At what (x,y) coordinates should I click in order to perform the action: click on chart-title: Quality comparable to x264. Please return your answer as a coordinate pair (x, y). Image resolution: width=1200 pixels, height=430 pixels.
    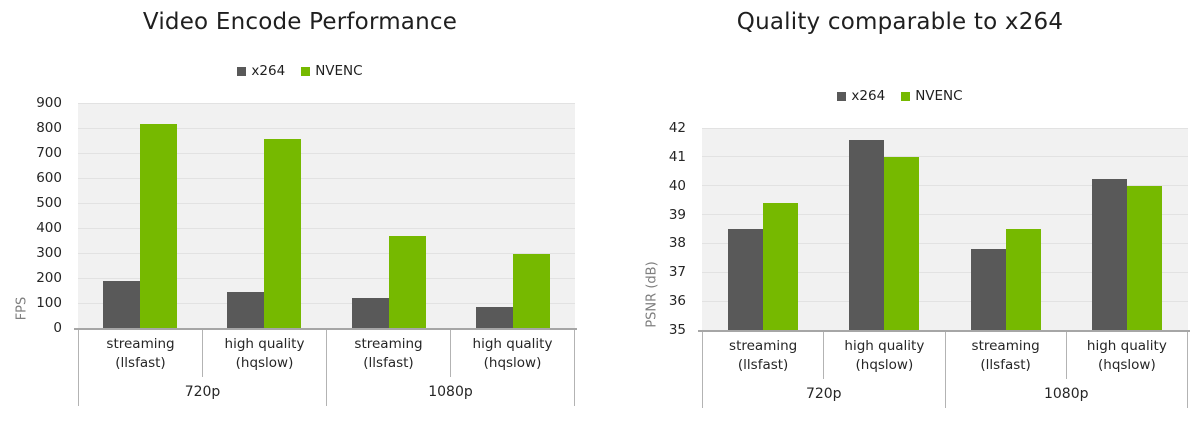
    Looking at the image, I should click on (900, 22).